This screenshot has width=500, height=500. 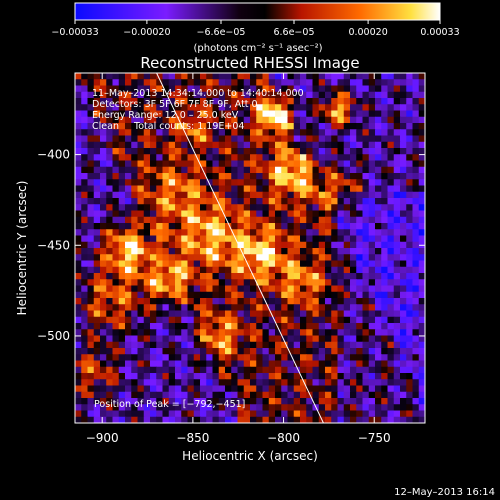 I want to click on x-tick-label: −750, so click(x=374, y=438).